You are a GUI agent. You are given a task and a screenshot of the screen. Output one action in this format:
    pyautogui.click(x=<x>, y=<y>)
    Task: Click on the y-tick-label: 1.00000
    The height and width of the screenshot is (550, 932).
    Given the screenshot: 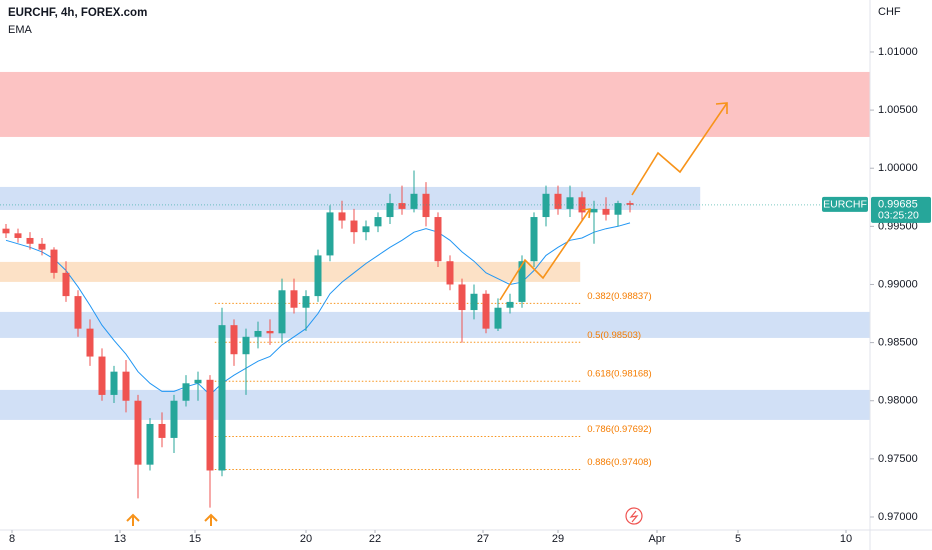 What is the action you would take?
    pyautogui.click(x=898, y=168)
    